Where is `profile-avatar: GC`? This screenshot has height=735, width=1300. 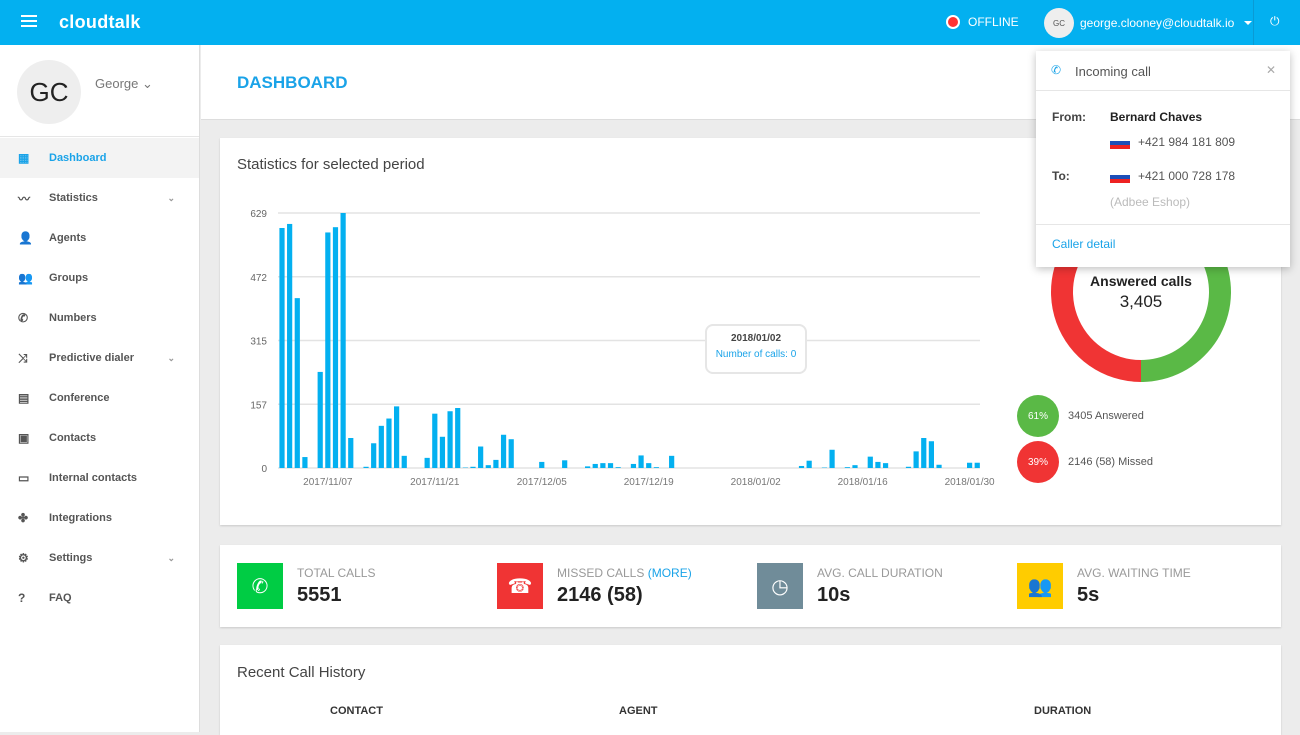 profile-avatar: GC is located at coordinates (49, 92).